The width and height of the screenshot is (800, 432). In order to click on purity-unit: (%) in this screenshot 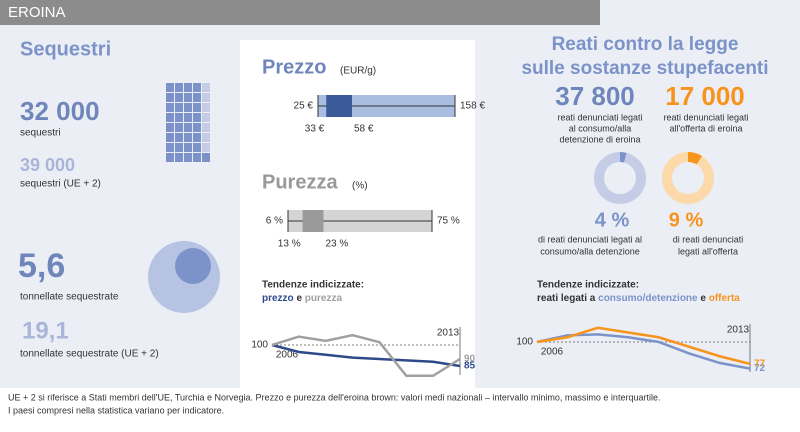, I will do `click(360, 186)`.